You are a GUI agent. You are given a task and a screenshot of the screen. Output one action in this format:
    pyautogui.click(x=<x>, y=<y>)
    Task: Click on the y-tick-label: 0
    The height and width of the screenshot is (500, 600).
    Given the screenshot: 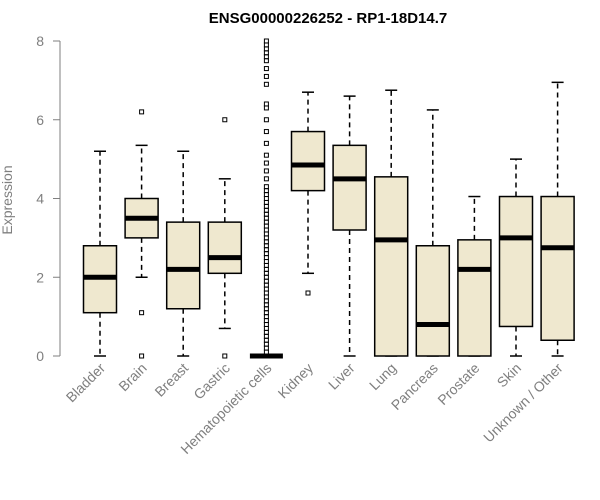 What is the action you would take?
    pyautogui.click(x=40, y=356)
    